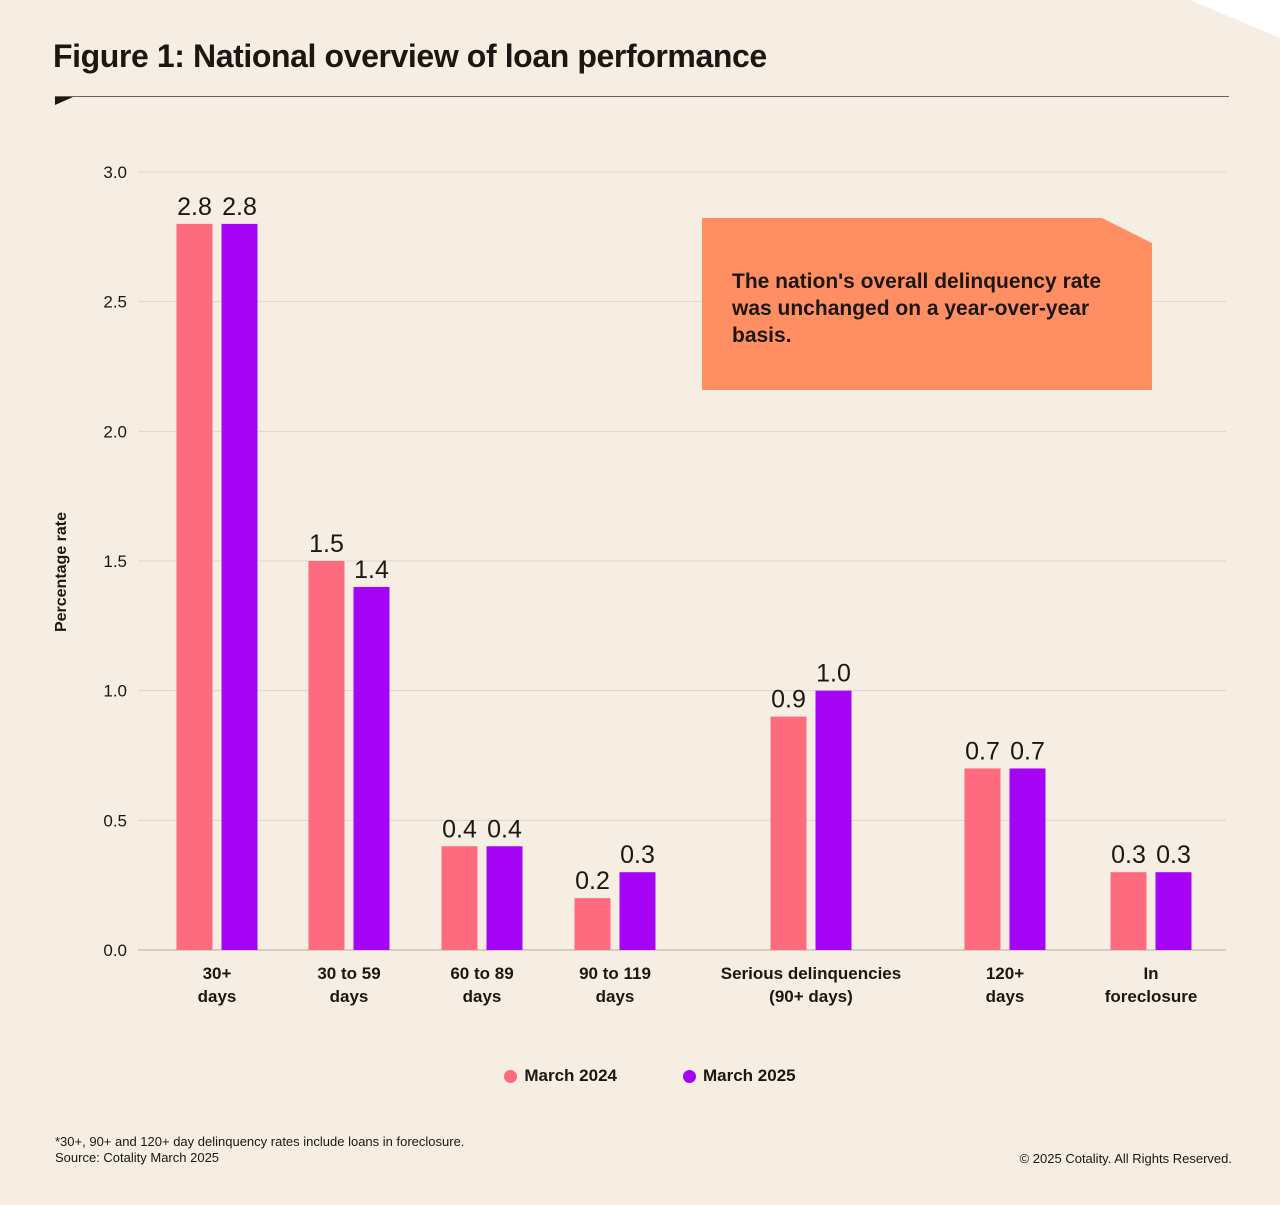 The height and width of the screenshot is (1205, 1280). What do you see at coordinates (61, 572) in the screenshot?
I see `y-axis-label: Percentage rate` at bounding box center [61, 572].